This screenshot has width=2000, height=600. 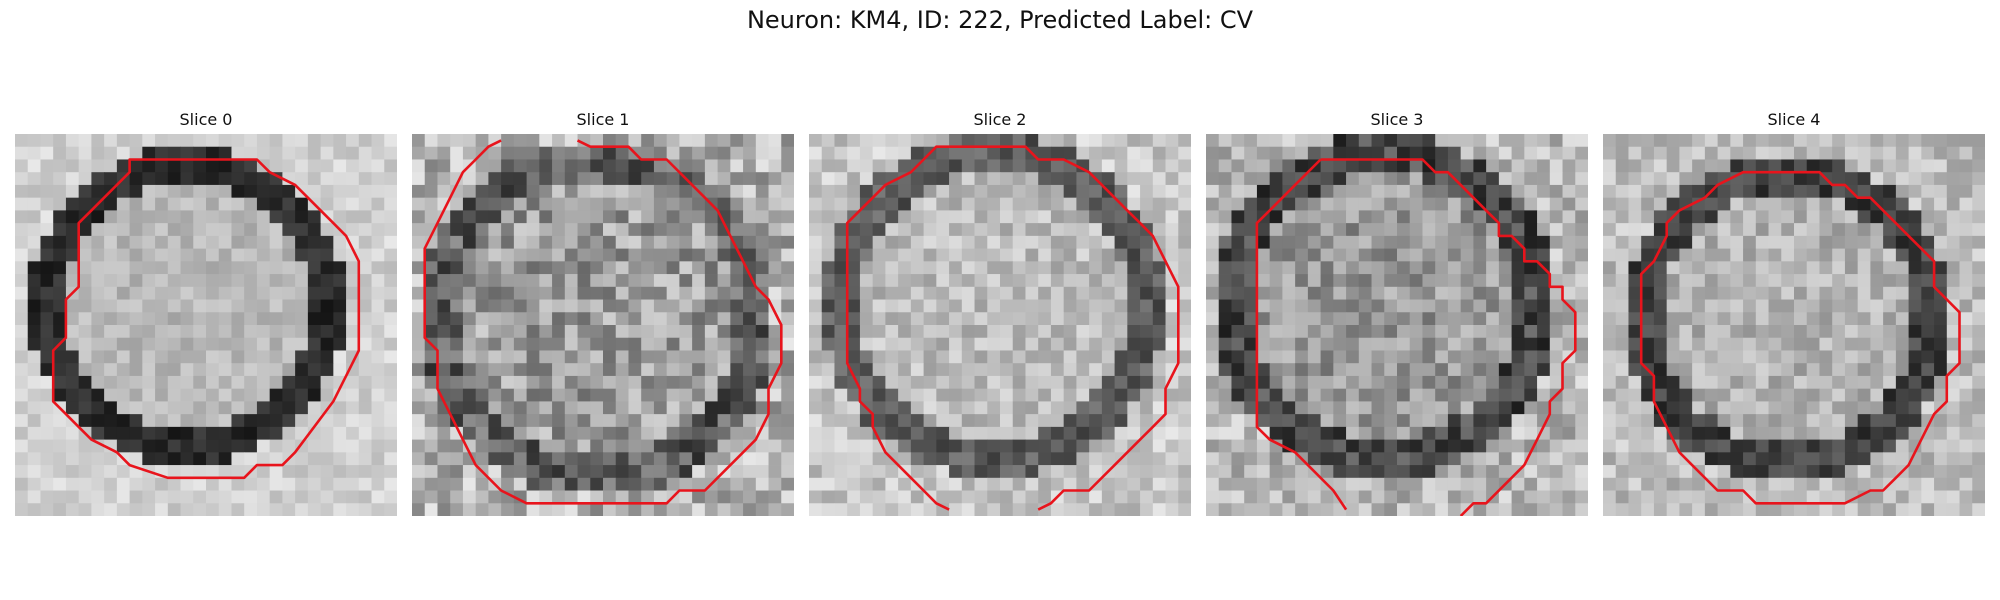 What do you see at coordinates (603, 119) in the screenshot?
I see `slice-title-1: Slice 1` at bounding box center [603, 119].